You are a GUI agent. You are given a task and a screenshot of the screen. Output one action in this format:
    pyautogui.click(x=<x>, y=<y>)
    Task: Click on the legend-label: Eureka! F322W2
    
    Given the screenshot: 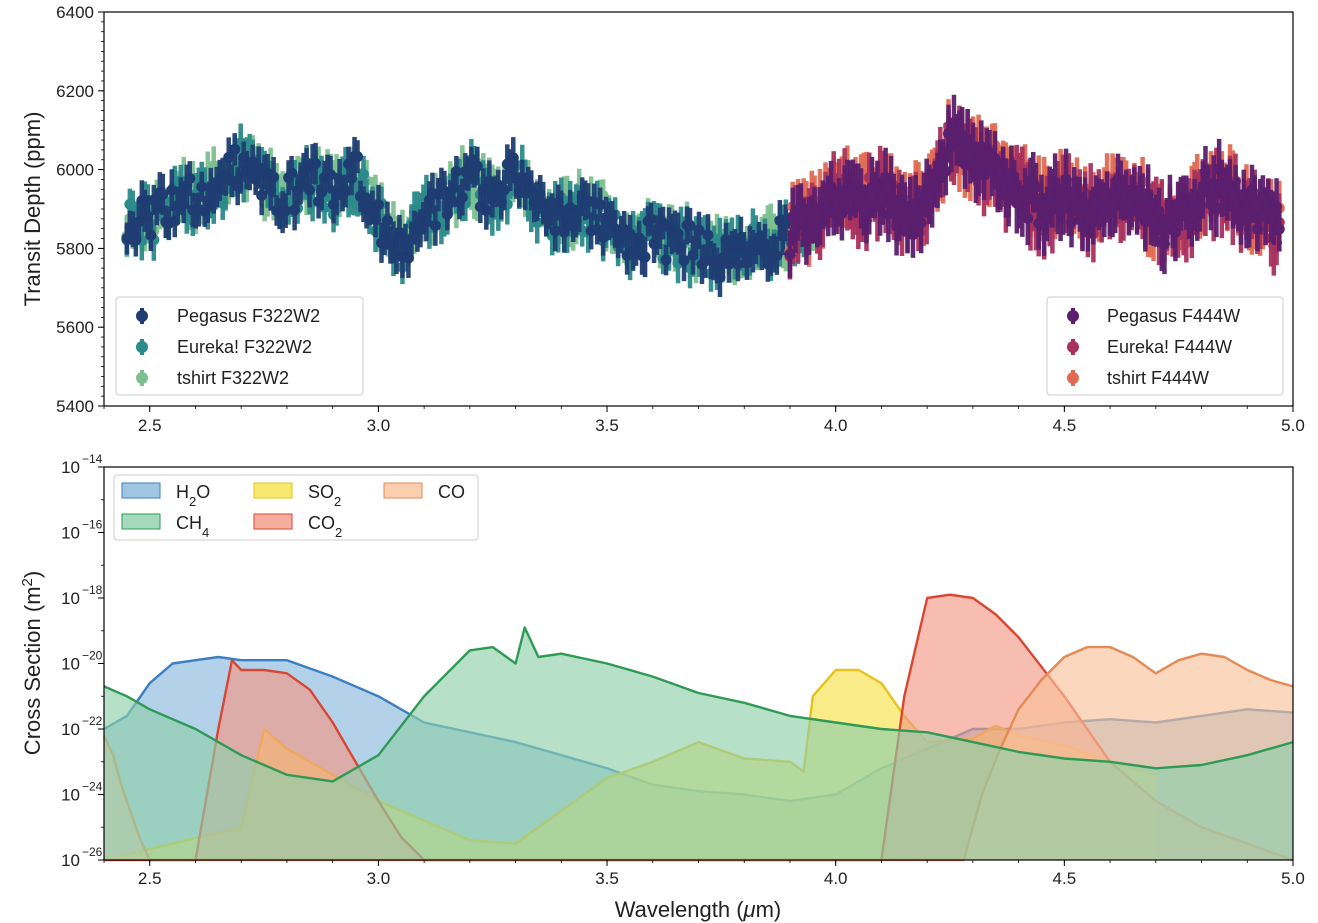 What is the action you would take?
    pyautogui.click(x=244, y=347)
    